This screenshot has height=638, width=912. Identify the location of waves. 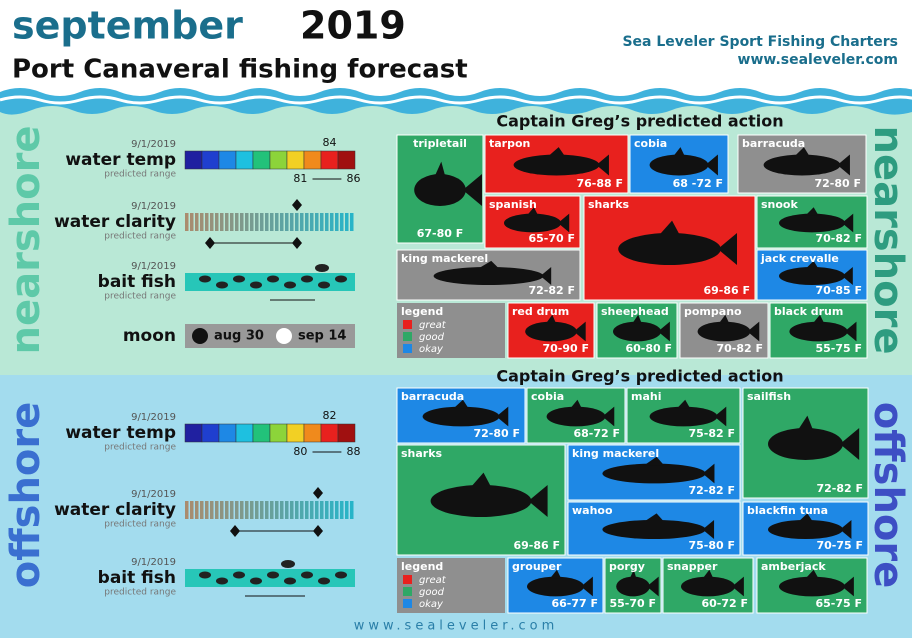
(456, 101).